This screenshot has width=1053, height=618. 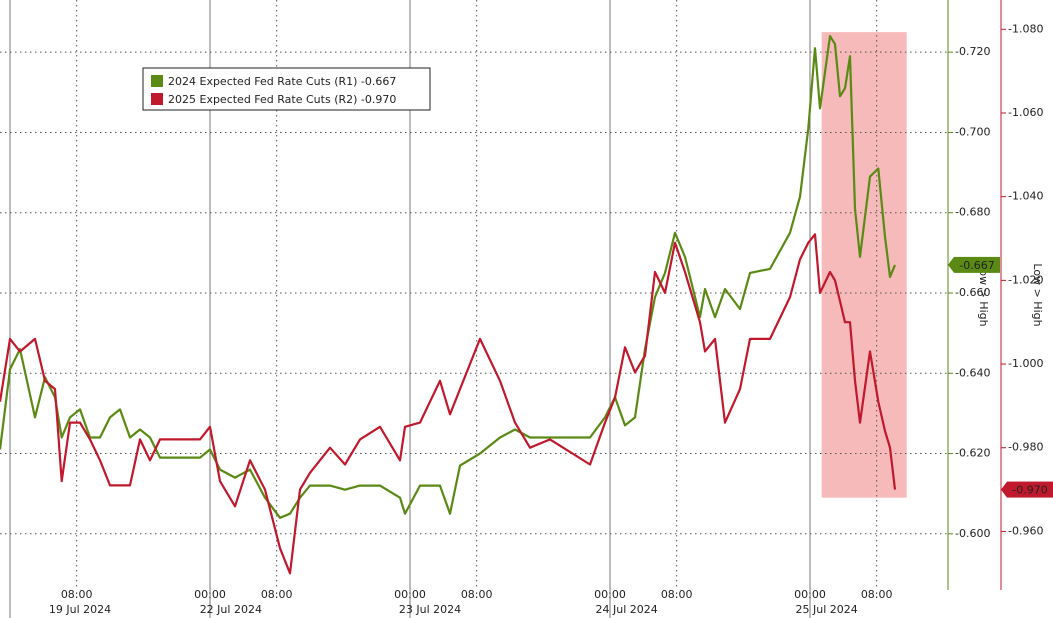 What do you see at coordinates (80, 609) in the screenshot?
I see `x-date-label: 19 Jul 2024` at bounding box center [80, 609].